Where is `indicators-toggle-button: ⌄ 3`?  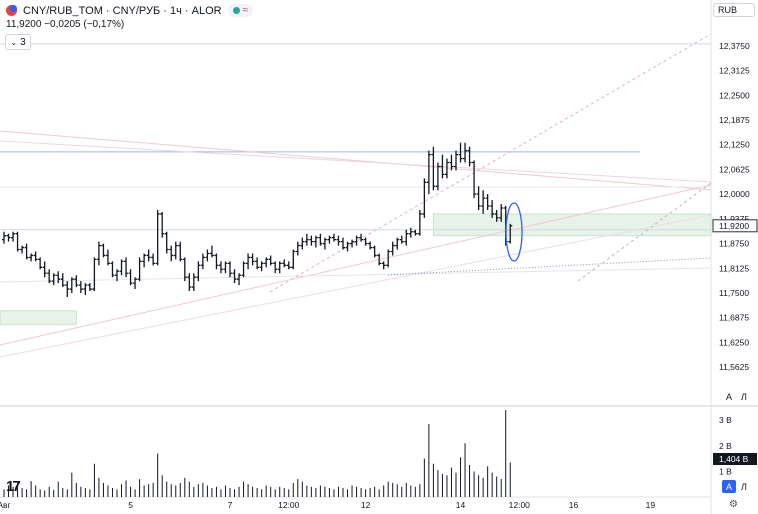
indicators-toggle-button: ⌄ 3 is located at coordinates (18, 42).